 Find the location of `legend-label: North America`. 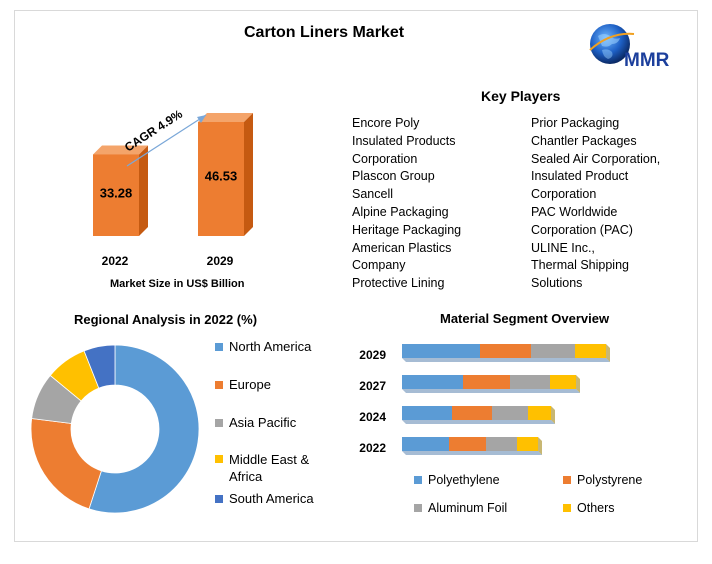

legend-label: North America is located at coordinates (270, 346).